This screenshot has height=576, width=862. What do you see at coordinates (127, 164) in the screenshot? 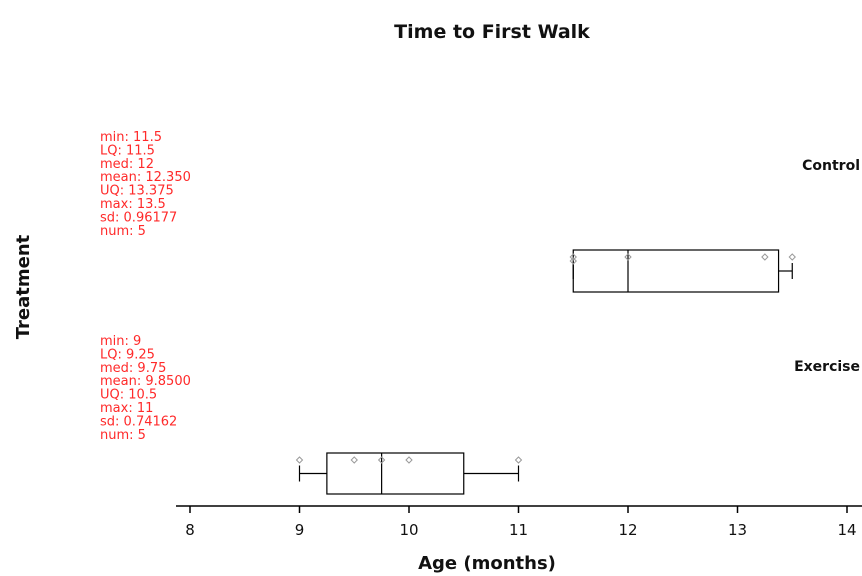
I see `stat-line: med: 12` at bounding box center [127, 164].